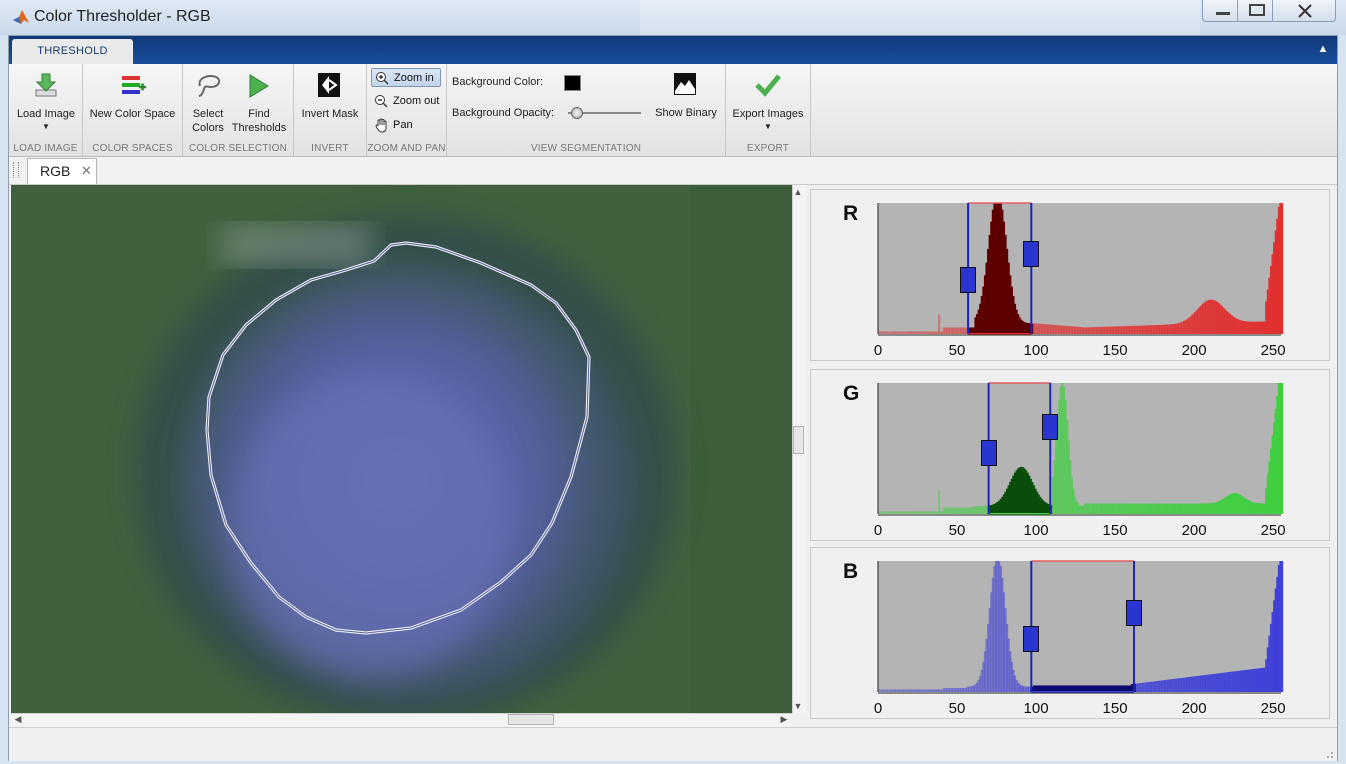 The height and width of the screenshot is (764, 1346). I want to click on section-label-color-spaces: COLOR SPACES, so click(132, 148).